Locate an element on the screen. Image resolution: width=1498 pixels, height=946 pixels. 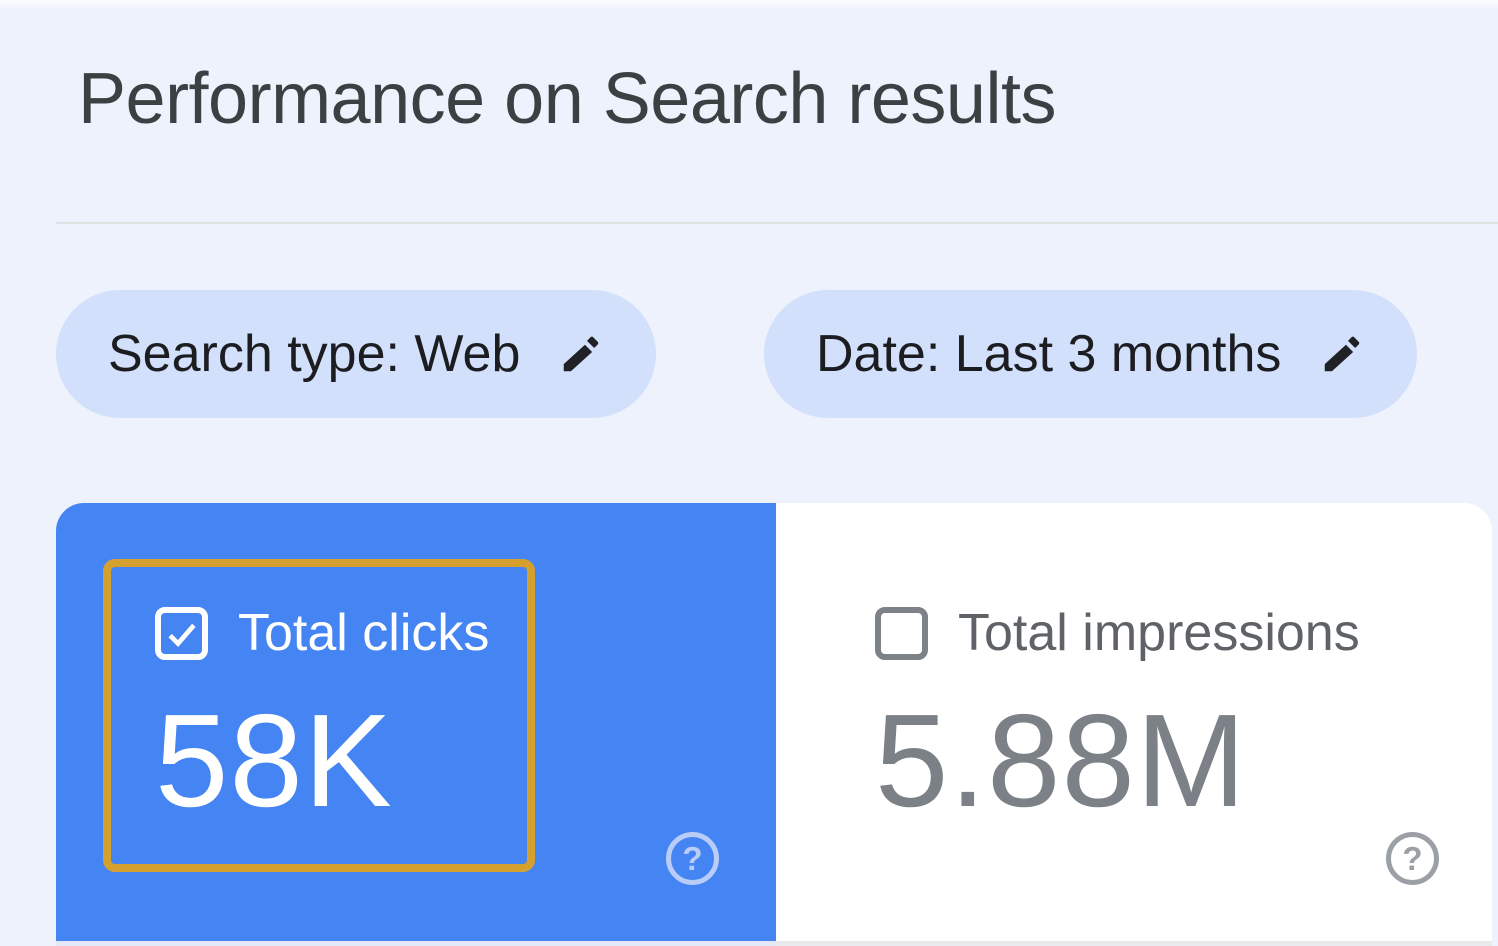
total-clicks-value: 58K is located at coordinates (274, 760).